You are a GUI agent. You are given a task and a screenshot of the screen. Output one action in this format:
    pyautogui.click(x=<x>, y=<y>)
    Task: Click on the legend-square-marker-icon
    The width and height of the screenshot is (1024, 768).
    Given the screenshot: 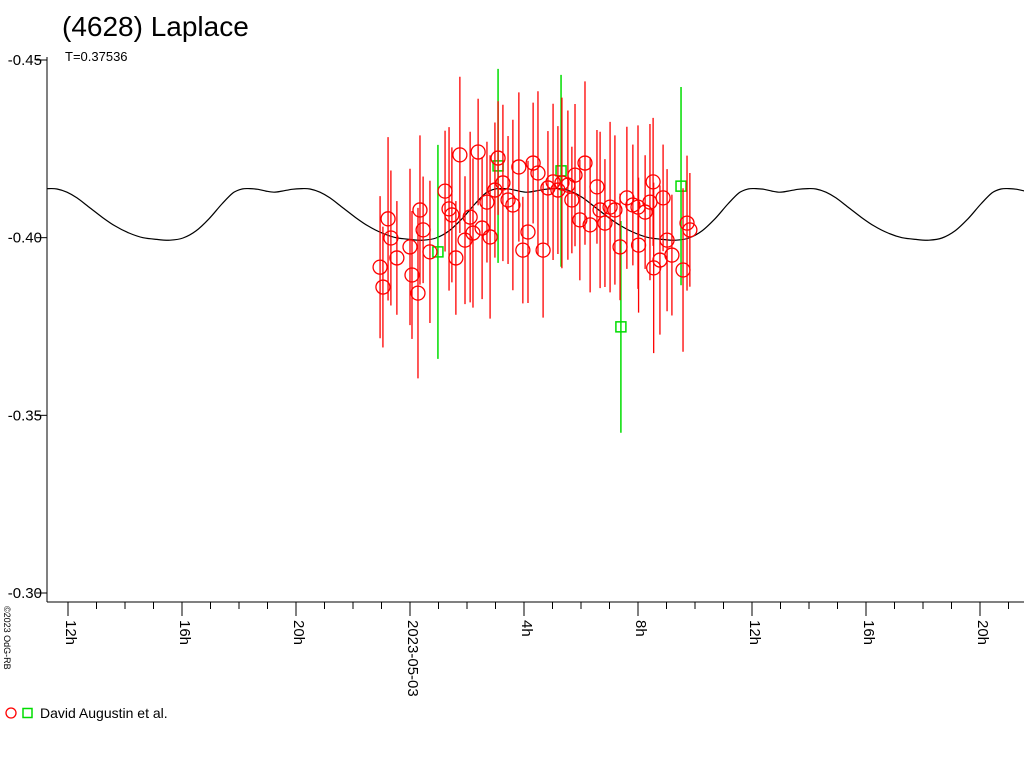 What is the action you would take?
    pyautogui.click(x=27, y=713)
    